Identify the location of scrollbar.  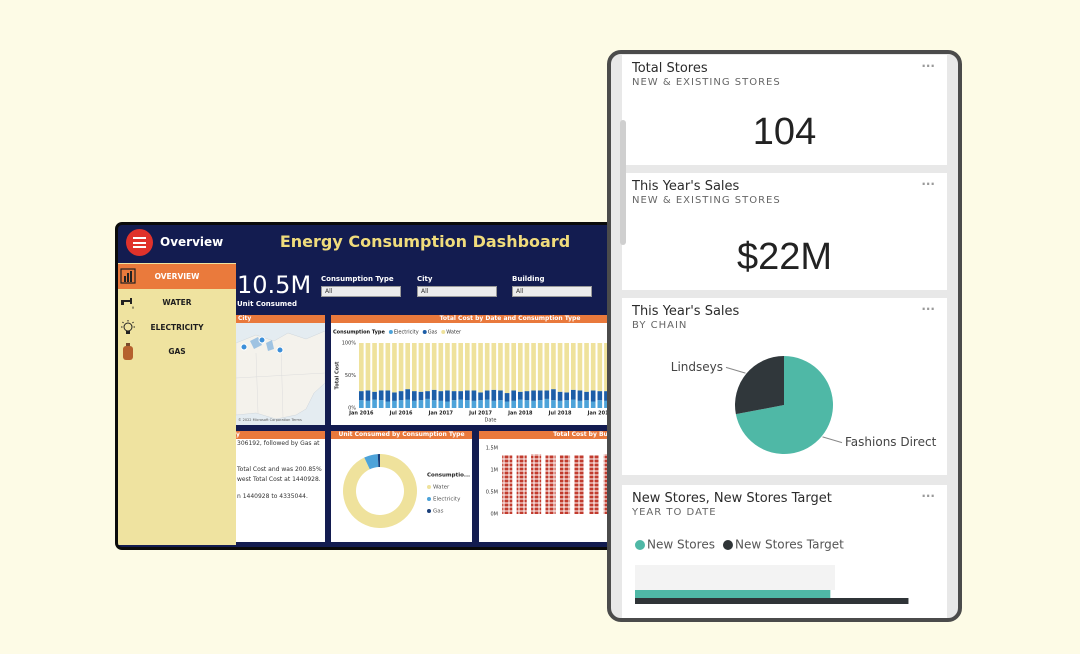
(623, 182).